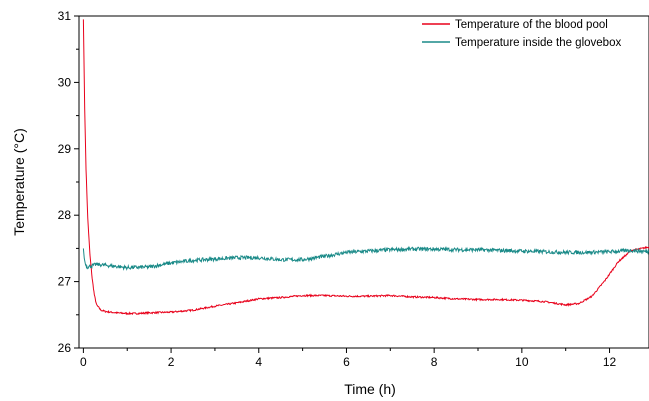  I want to click on y-tick-label-2: 28, so click(65, 215).